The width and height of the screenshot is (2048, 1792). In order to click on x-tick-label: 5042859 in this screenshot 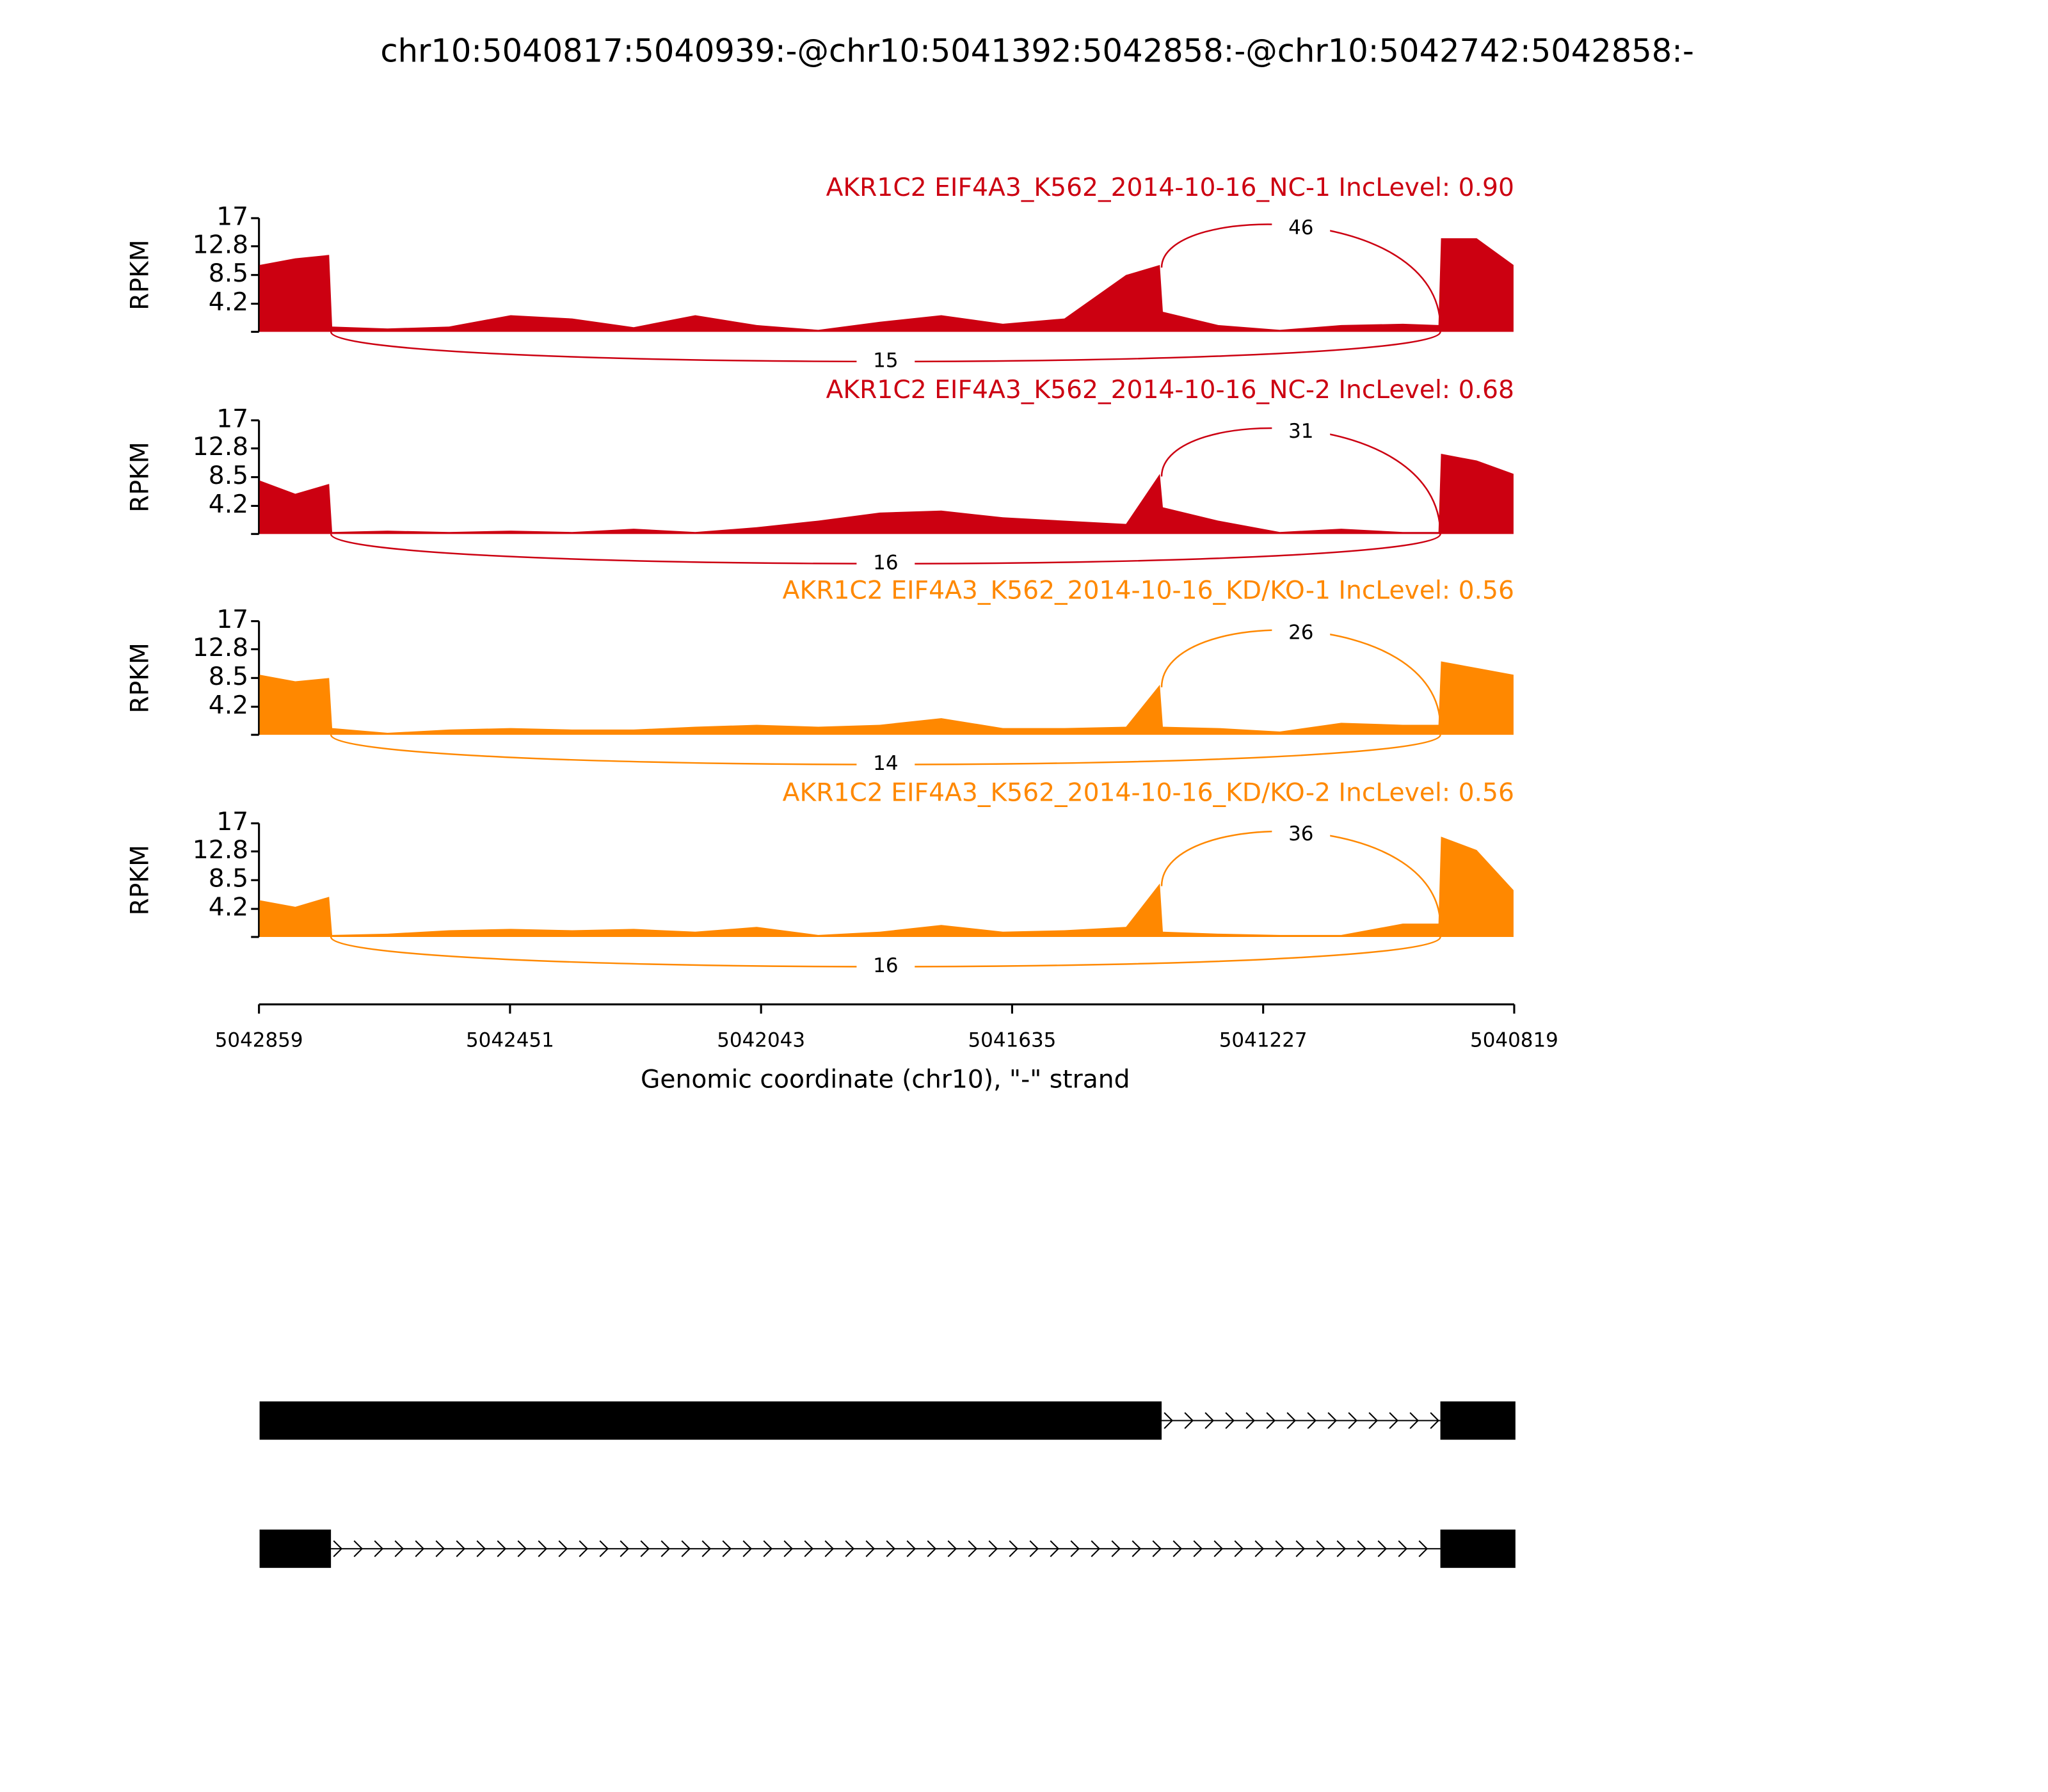, I will do `click(259, 1040)`.